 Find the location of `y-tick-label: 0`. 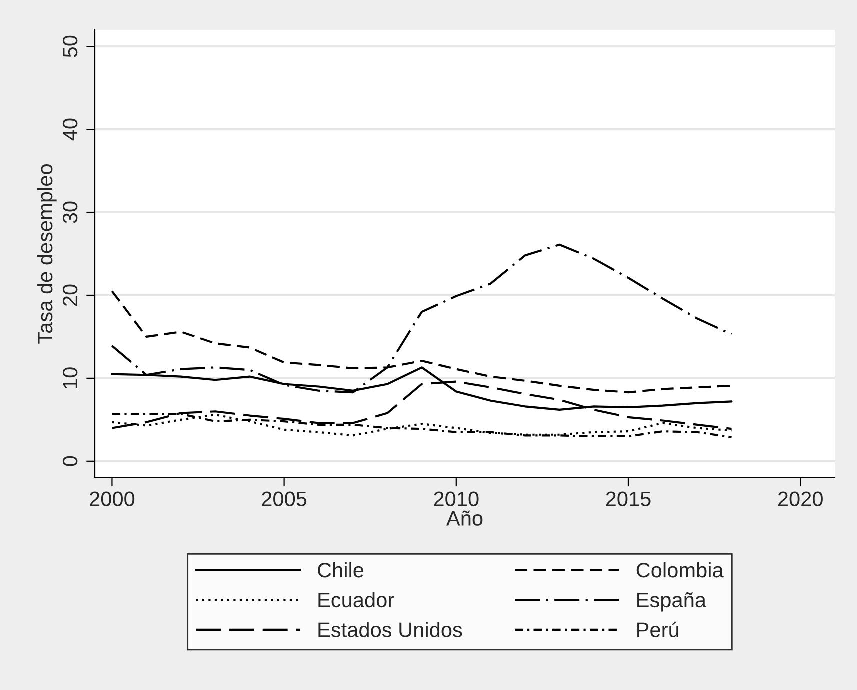

y-tick-label: 0 is located at coordinates (70, 461).